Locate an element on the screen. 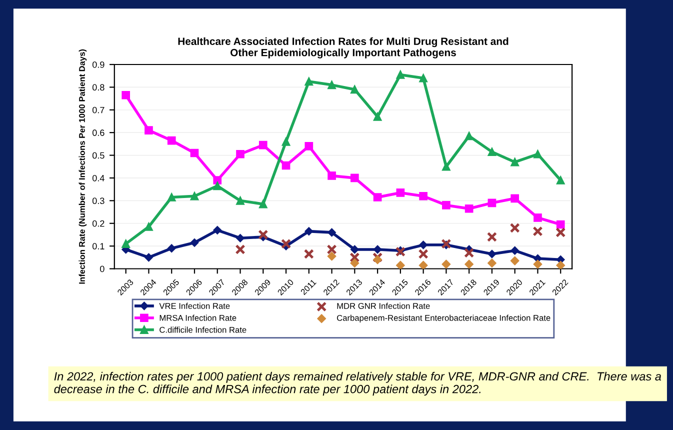  chart-title: Healthcare Associated Infection Rates for Multi Drug Resistant and Other Epidemiologically Important Pathogens is located at coordinates (343, 47).